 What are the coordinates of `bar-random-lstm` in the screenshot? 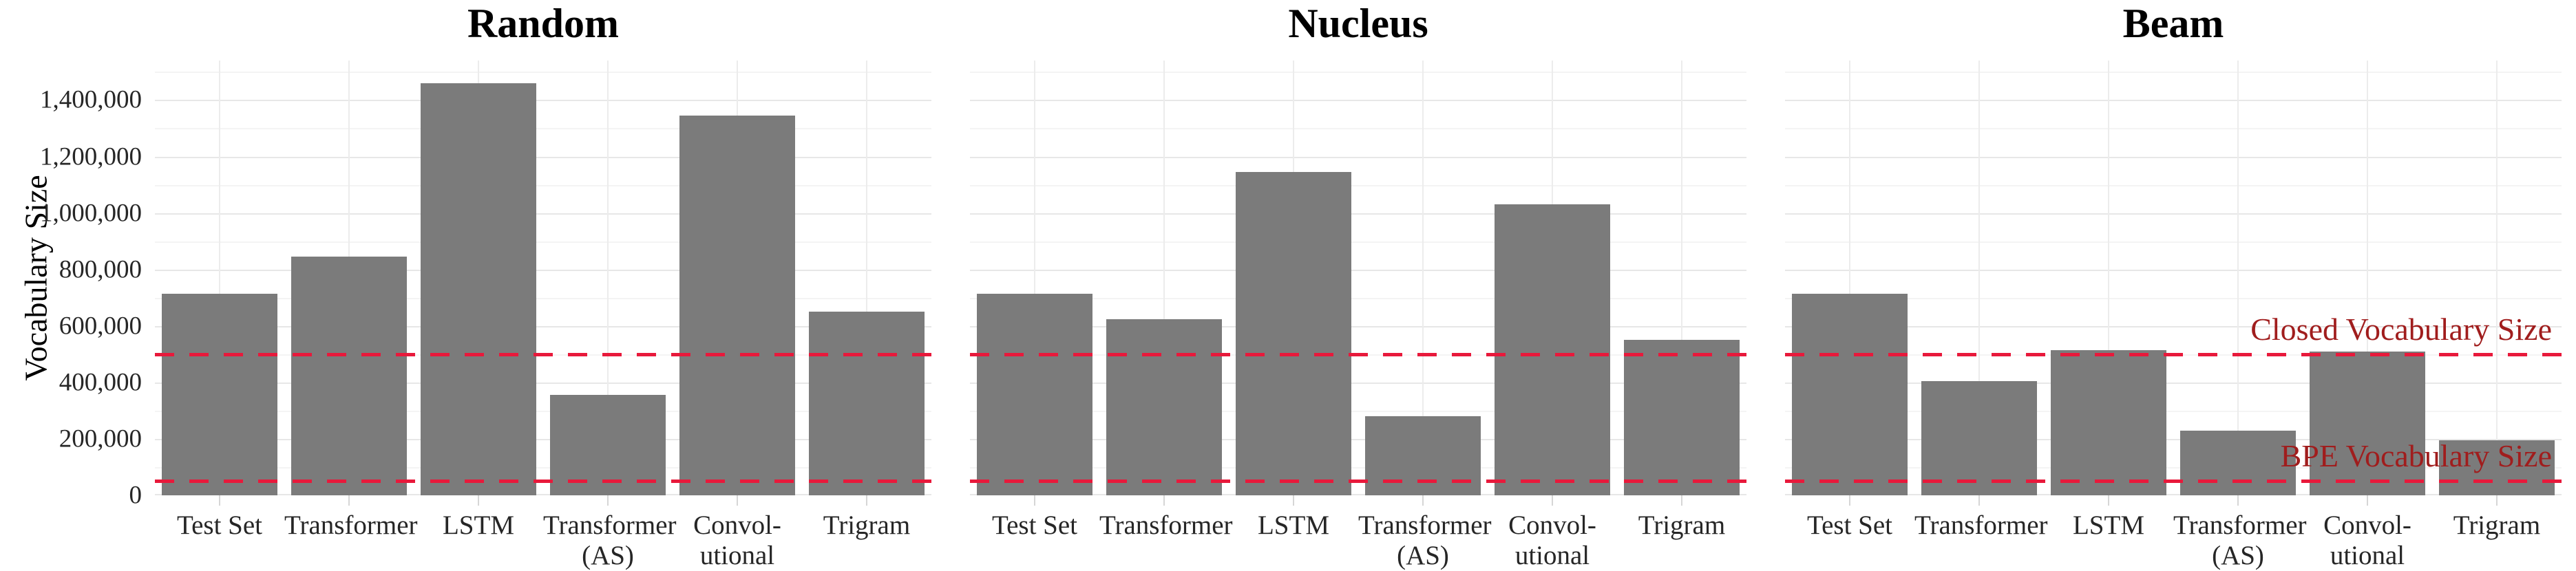 It's located at (479, 289).